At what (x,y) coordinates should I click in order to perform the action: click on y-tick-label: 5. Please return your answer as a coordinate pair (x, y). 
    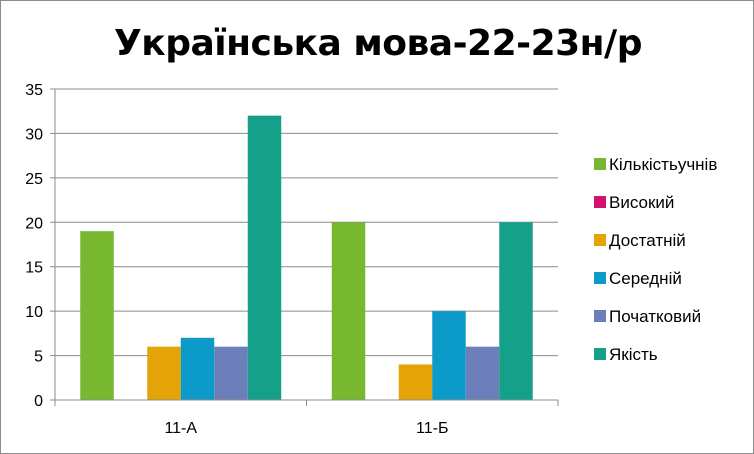
    Looking at the image, I should click on (38, 357).